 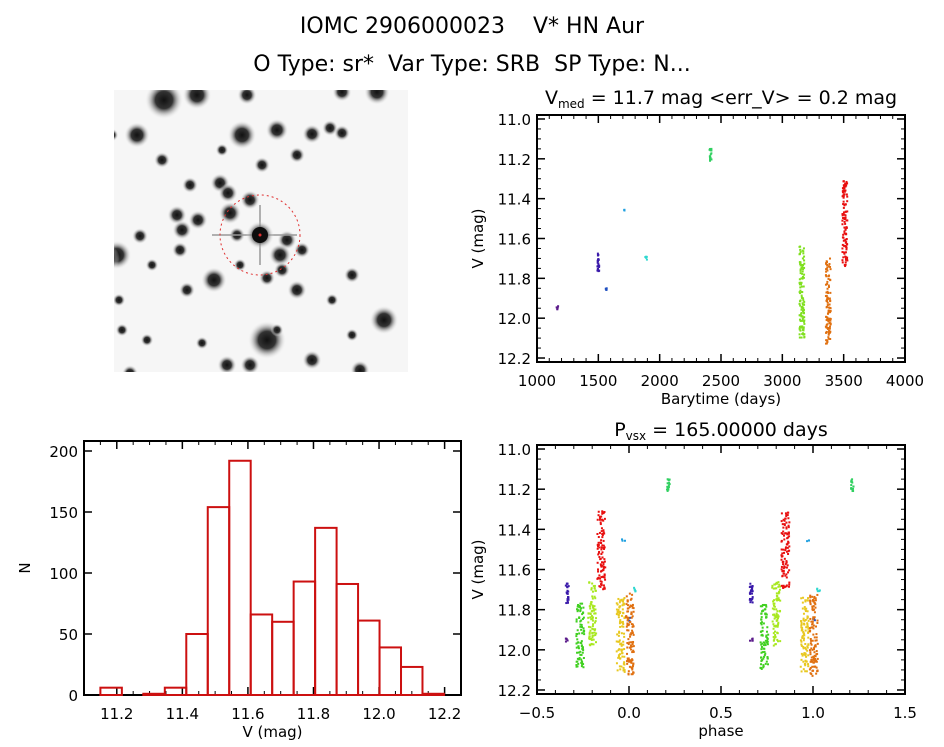 I want to click on histogram-ytick-label: 100, so click(x=63, y=574).